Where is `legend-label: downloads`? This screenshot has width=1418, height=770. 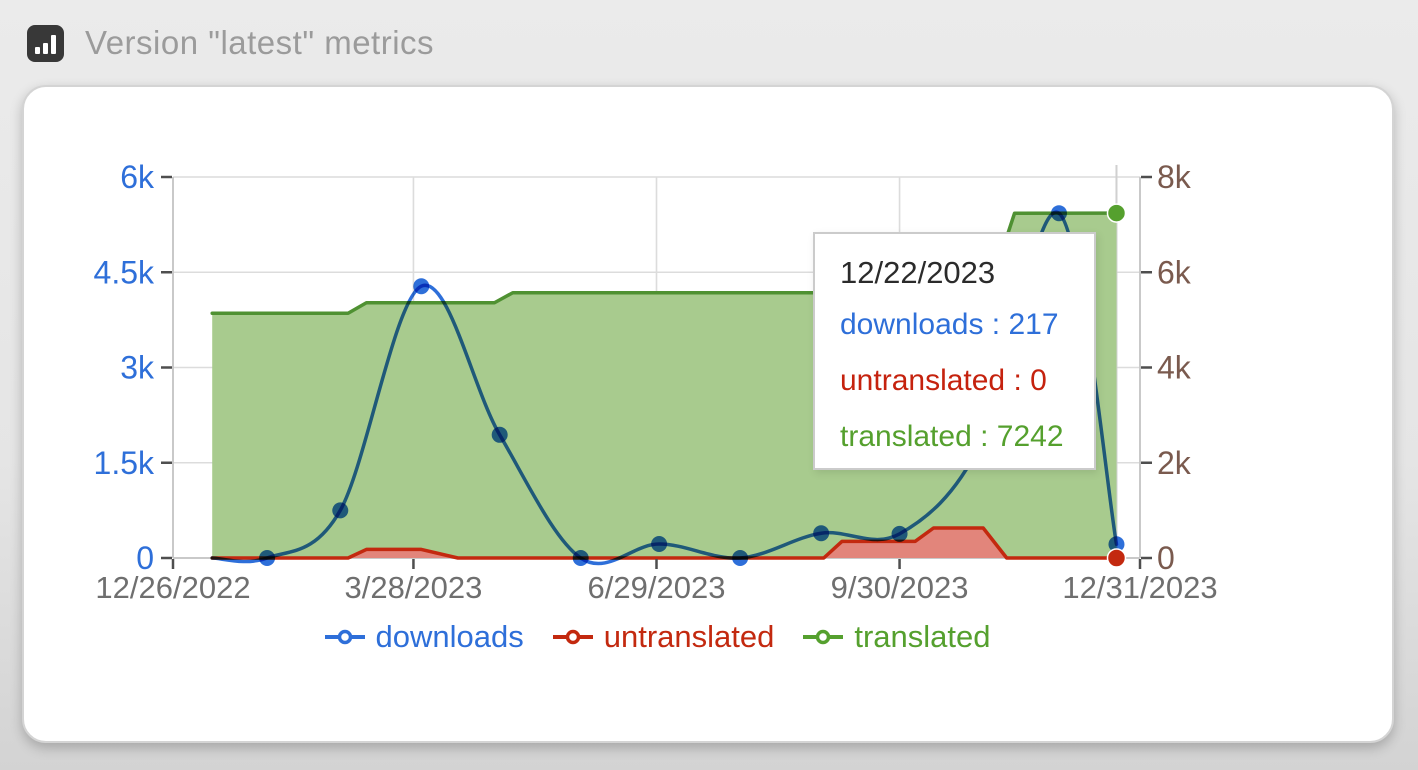 legend-label: downloads is located at coordinates (449, 636).